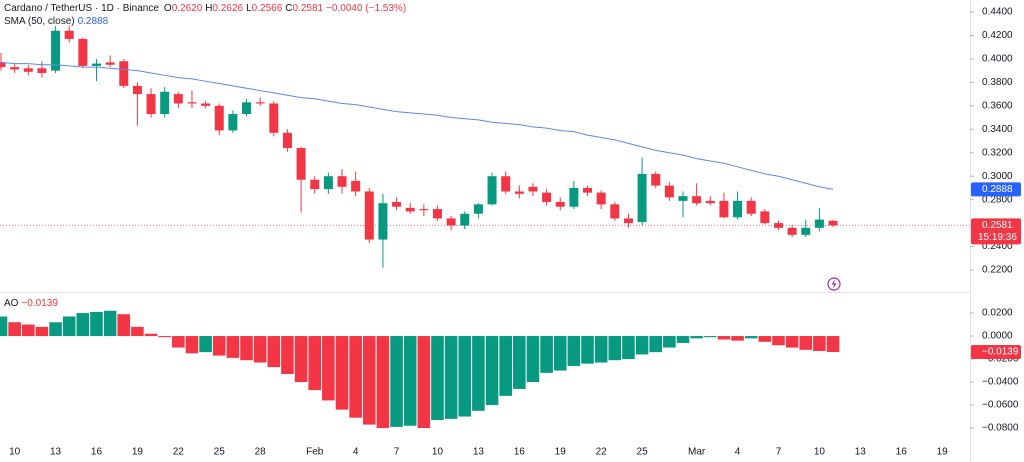 The width and height of the screenshot is (1024, 462). What do you see at coordinates (997, 82) in the screenshot?
I see `y-tick-label: 0.3800` at bounding box center [997, 82].